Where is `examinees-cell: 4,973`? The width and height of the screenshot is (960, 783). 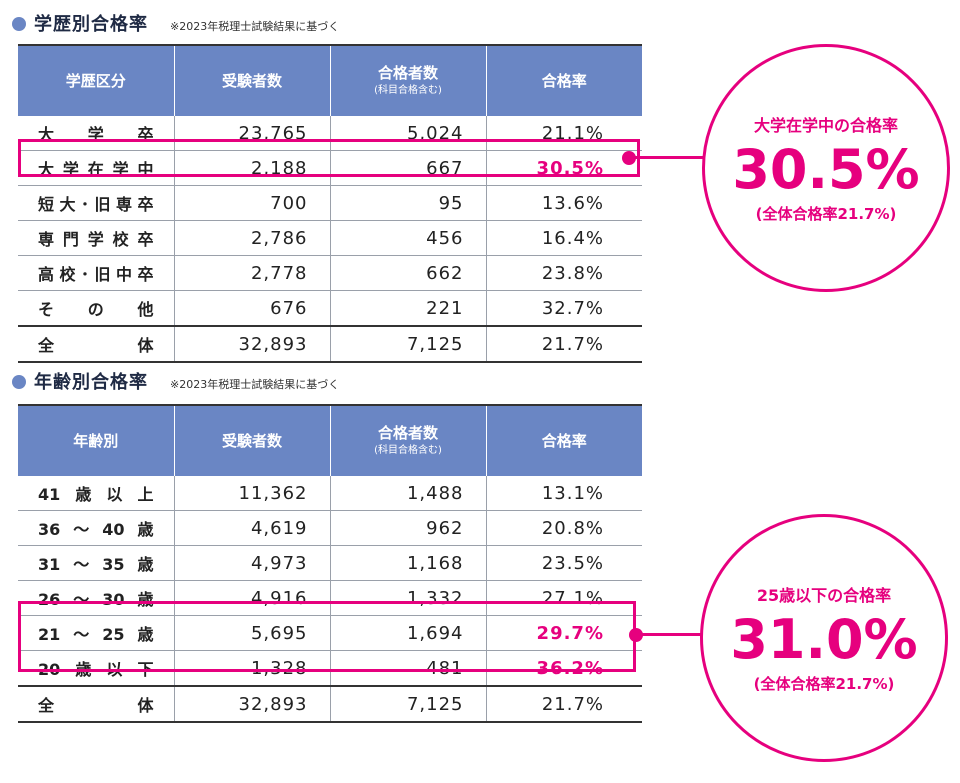 examinees-cell: 4,973 is located at coordinates (251, 563).